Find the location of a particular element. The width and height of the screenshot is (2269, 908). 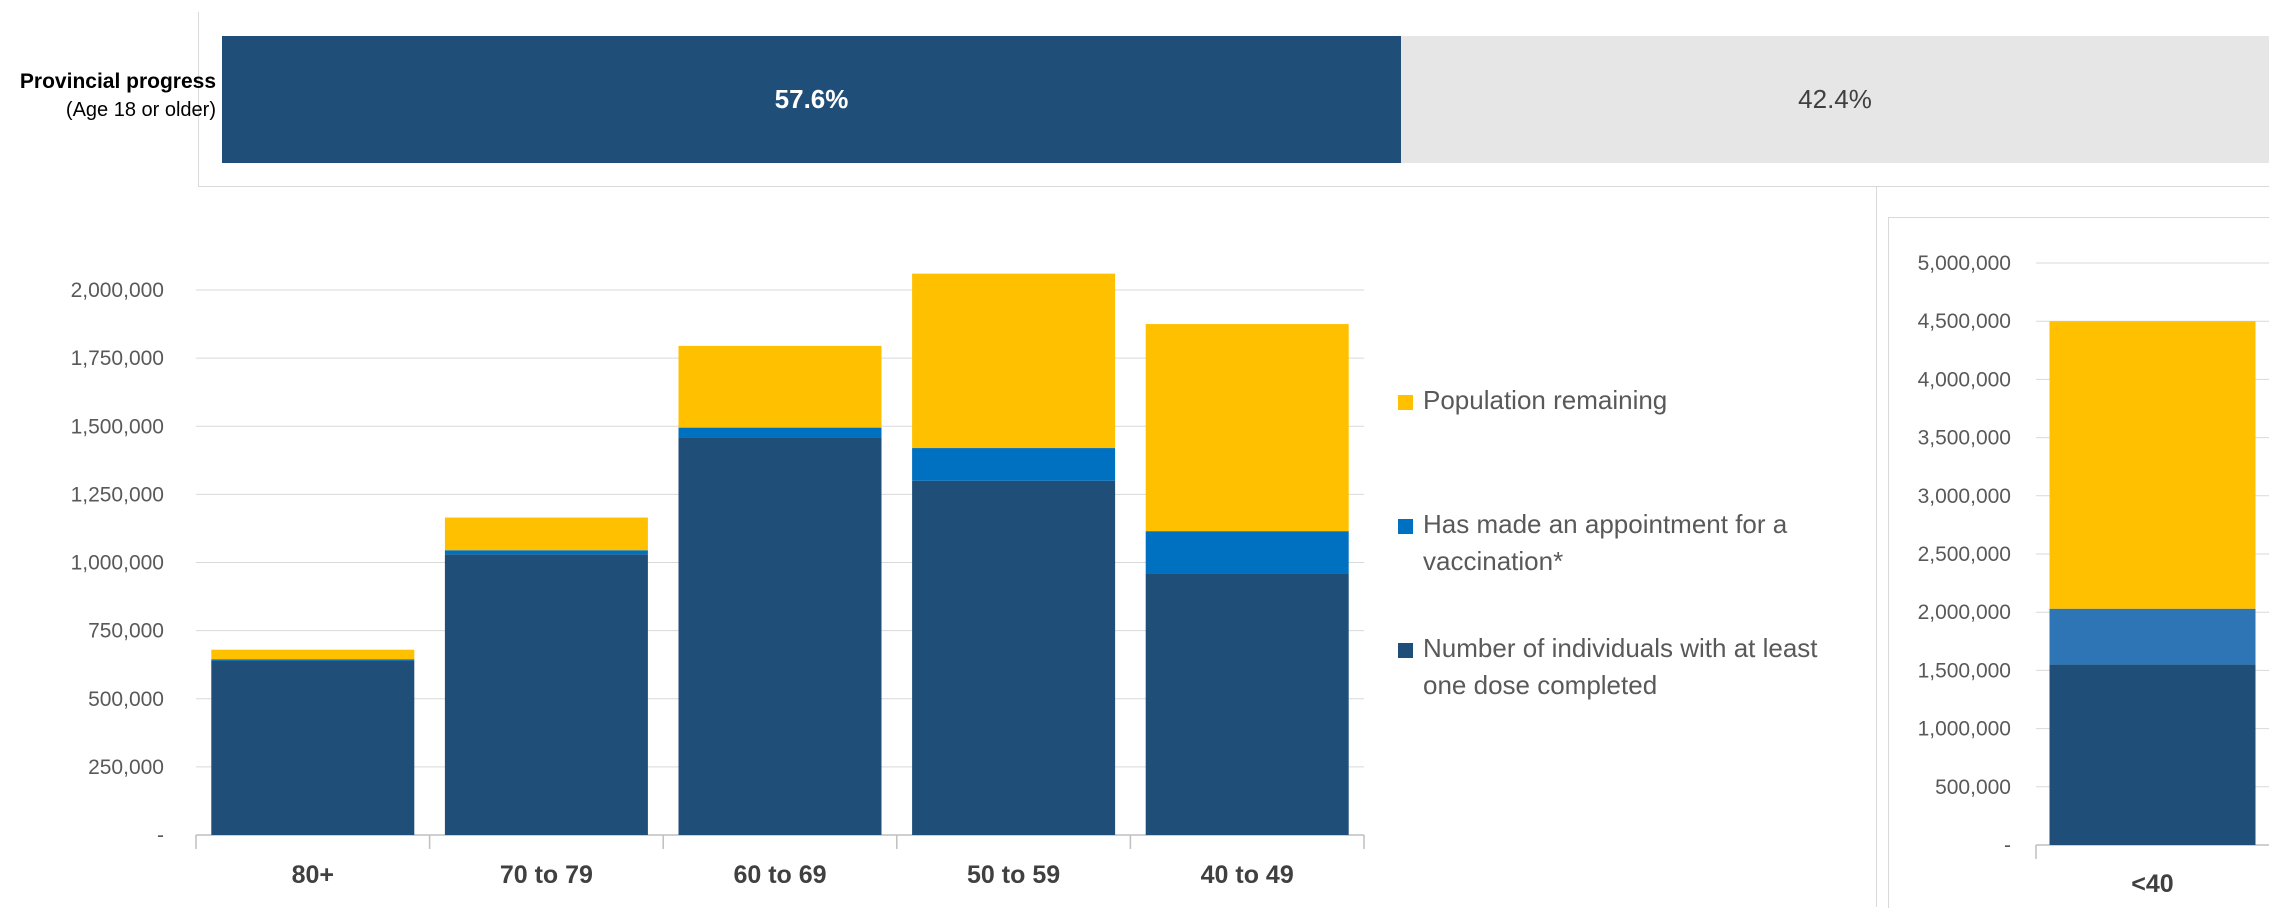

right-y-tick-label: 1,000,000 is located at coordinates (1964, 729).